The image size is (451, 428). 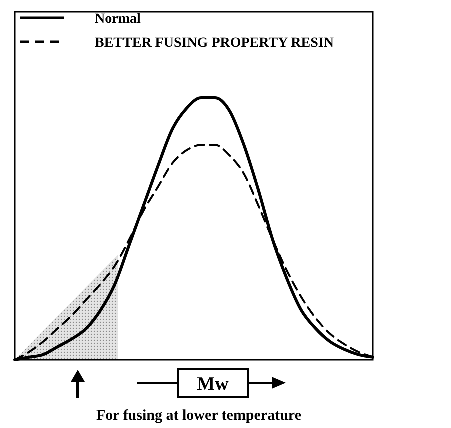 What do you see at coordinates (118, 19) in the screenshot?
I see `legend-label: Normal` at bounding box center [118, 19].